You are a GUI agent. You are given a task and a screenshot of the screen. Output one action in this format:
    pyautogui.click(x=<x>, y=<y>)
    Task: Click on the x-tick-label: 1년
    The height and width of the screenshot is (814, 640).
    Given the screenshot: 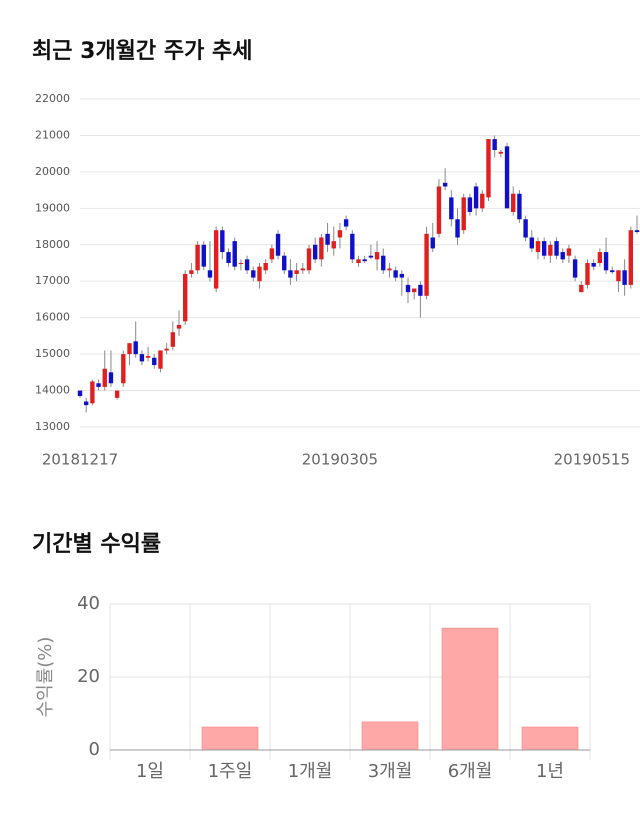 What is the action you would take?
    pyautogui.click(x=550, y=771)
    